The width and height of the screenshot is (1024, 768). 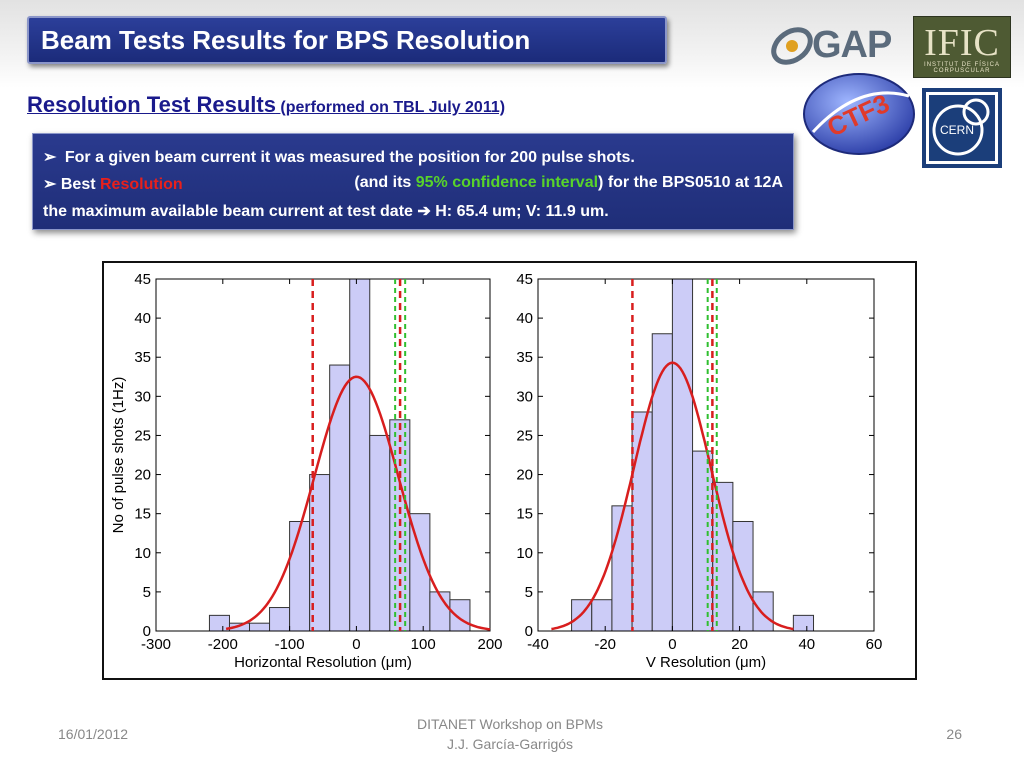 I want to click on chart1-ytick-label: 40, so click(x=142, y=318).